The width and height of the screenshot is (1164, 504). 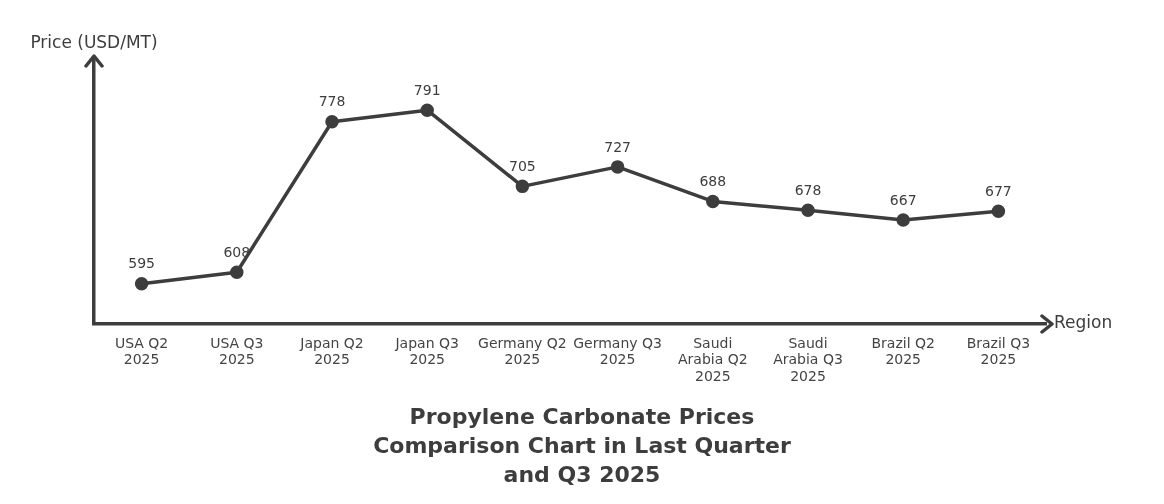 I want to click on data-label: 677, so click(x=998, y=190).